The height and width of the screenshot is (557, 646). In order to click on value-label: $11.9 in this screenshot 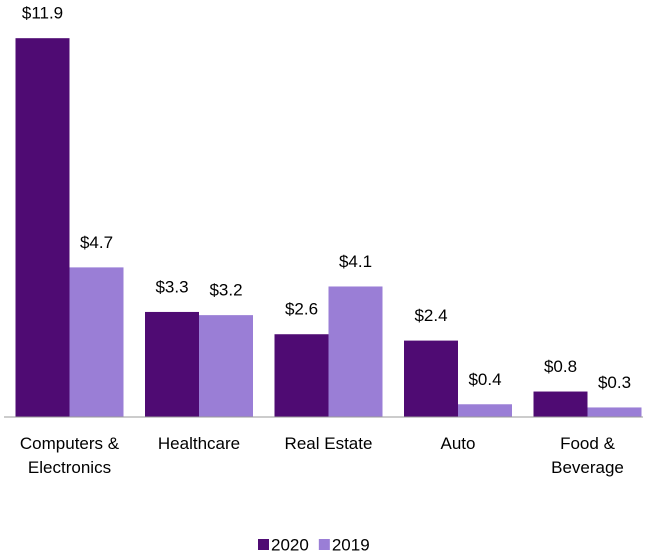, I will do `click(42, 13)`.